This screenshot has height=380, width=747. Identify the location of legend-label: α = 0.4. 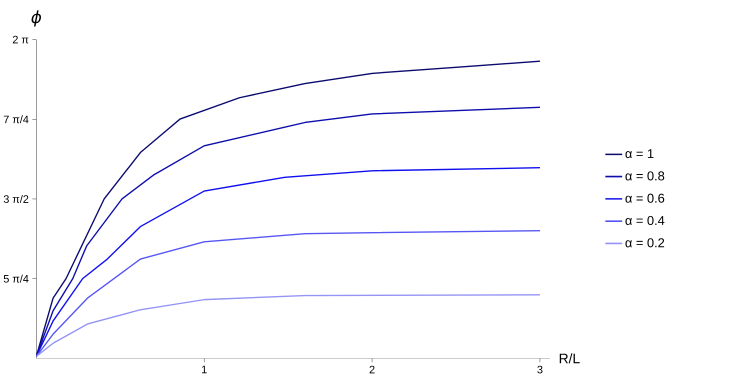
(644, 220).